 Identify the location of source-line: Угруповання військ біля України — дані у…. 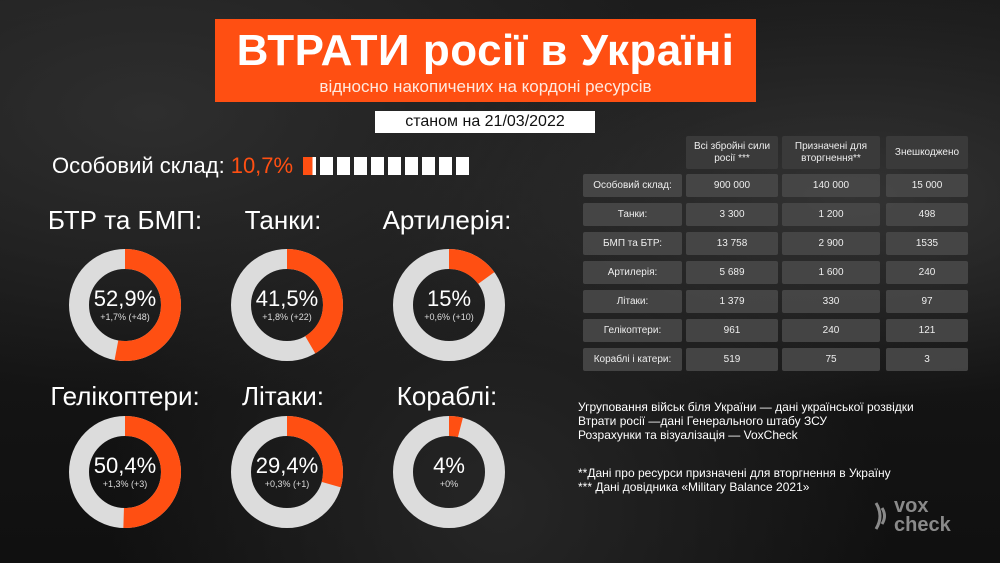
(746, 407).